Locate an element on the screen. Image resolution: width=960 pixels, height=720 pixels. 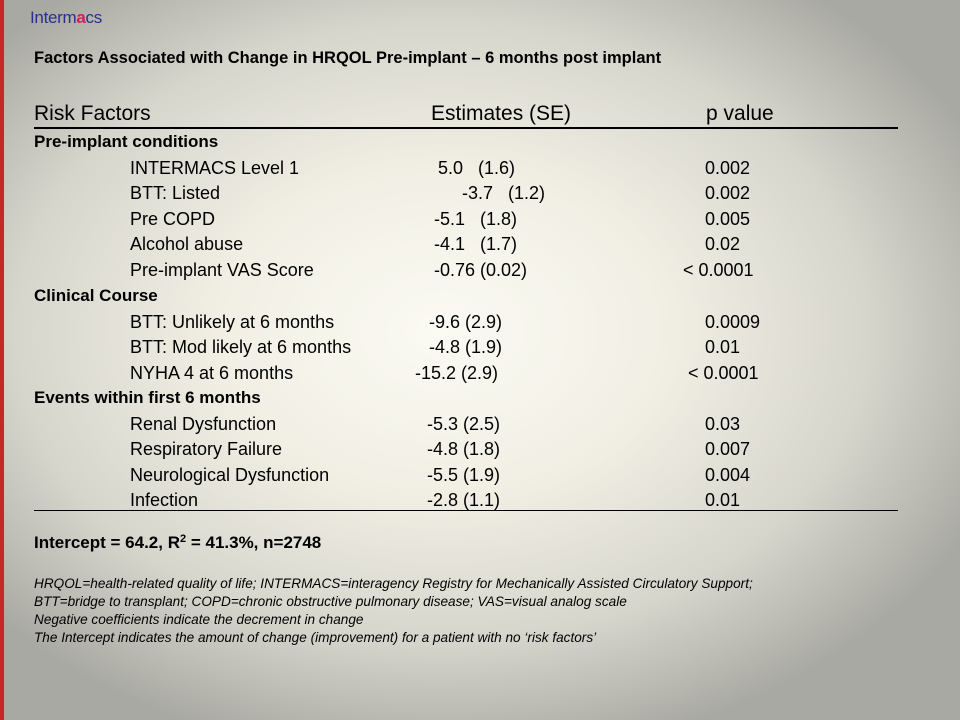
estimate-cell: -4.1 (1.7) is located at coordinates (476, 244).